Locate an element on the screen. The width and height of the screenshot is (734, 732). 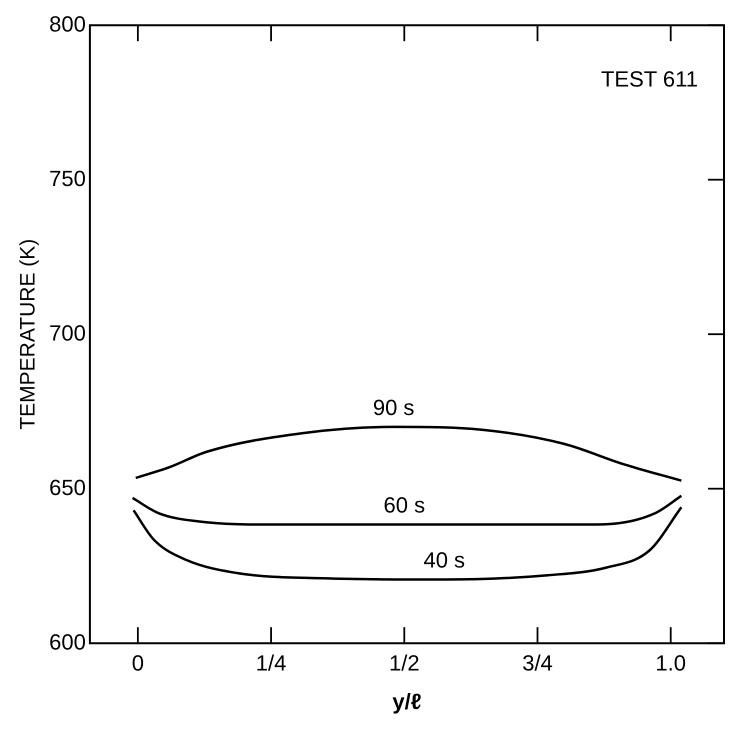
x-tick-label: 1/2 is located at coordinates (404, 663).